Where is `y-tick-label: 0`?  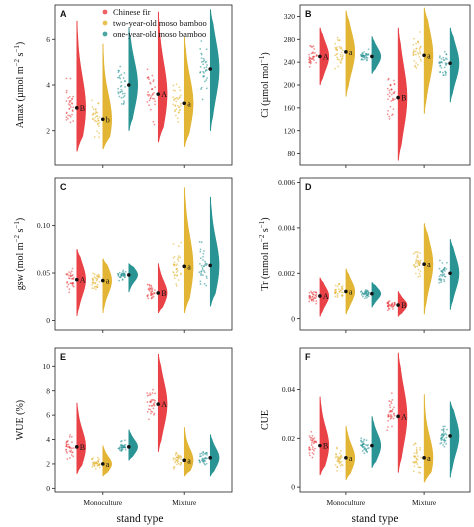 y-tick-label: 0 is located at coordinates (48, 488).